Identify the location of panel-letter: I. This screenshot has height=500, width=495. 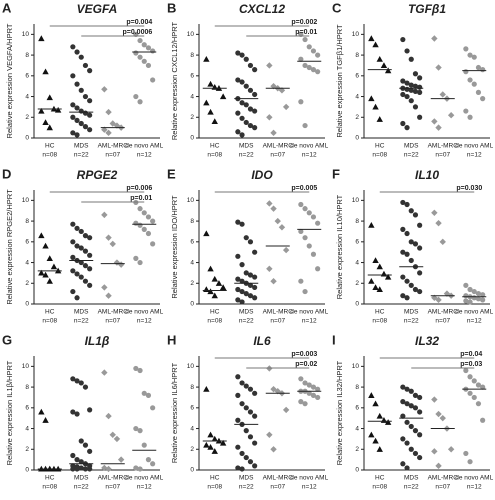
(334, 339).